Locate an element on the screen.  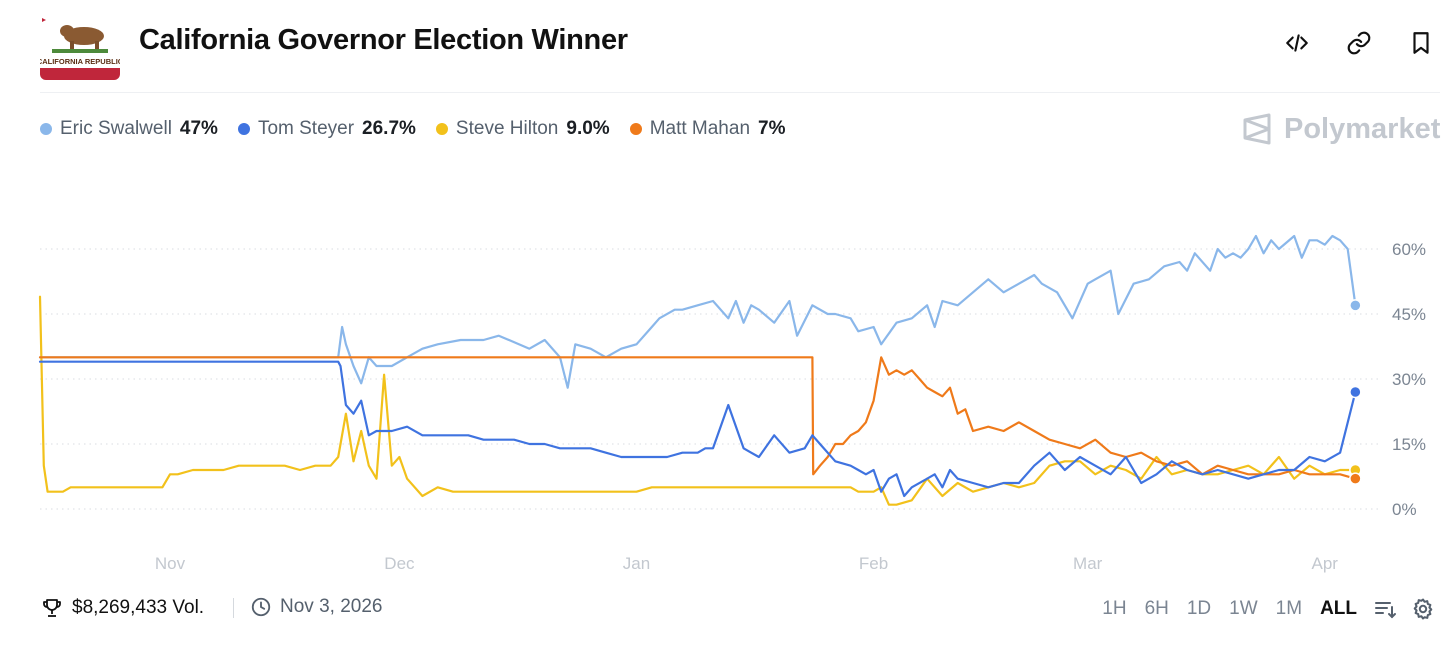
legend-name: Matt Mahan is located at coordinates (700, 128).